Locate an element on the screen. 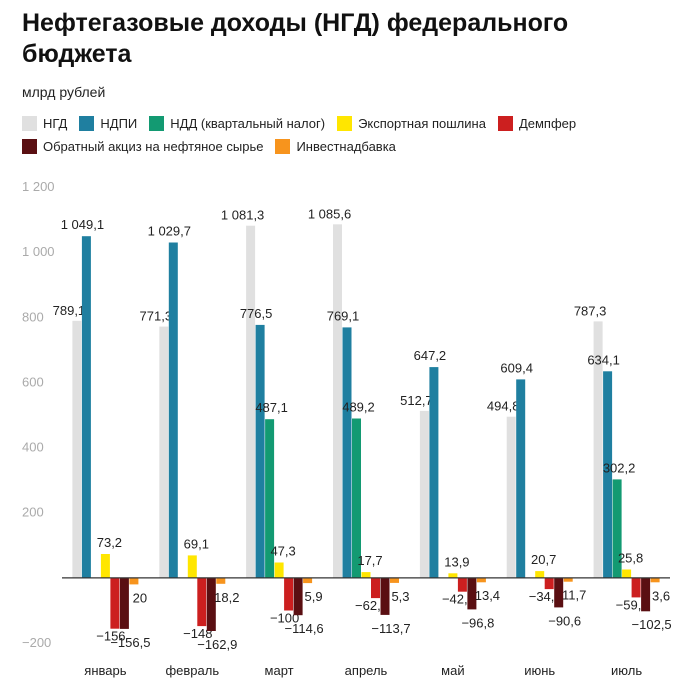 This screenshot has height=694, width=685. data-label: 771,3 is located at coordinates (156, 316).